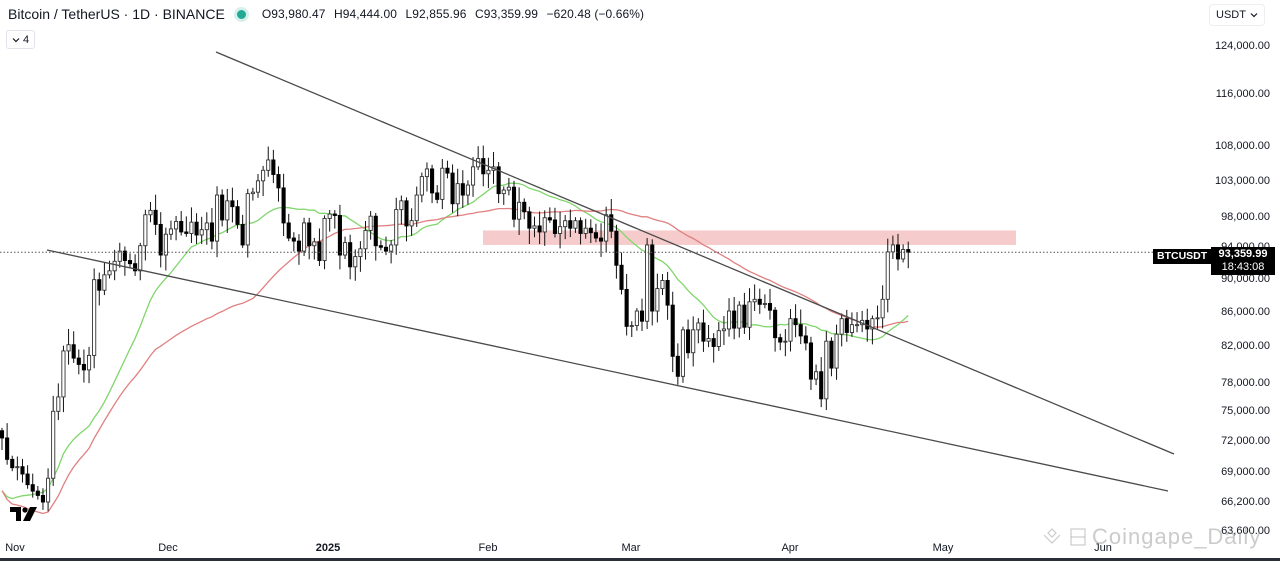 The height and width of the screenshot is (561, 1280). What do you see at coordinates (365, 14) in the screenshot?
I see `high-value: H94,444.00` at bounding box center [365, 14].